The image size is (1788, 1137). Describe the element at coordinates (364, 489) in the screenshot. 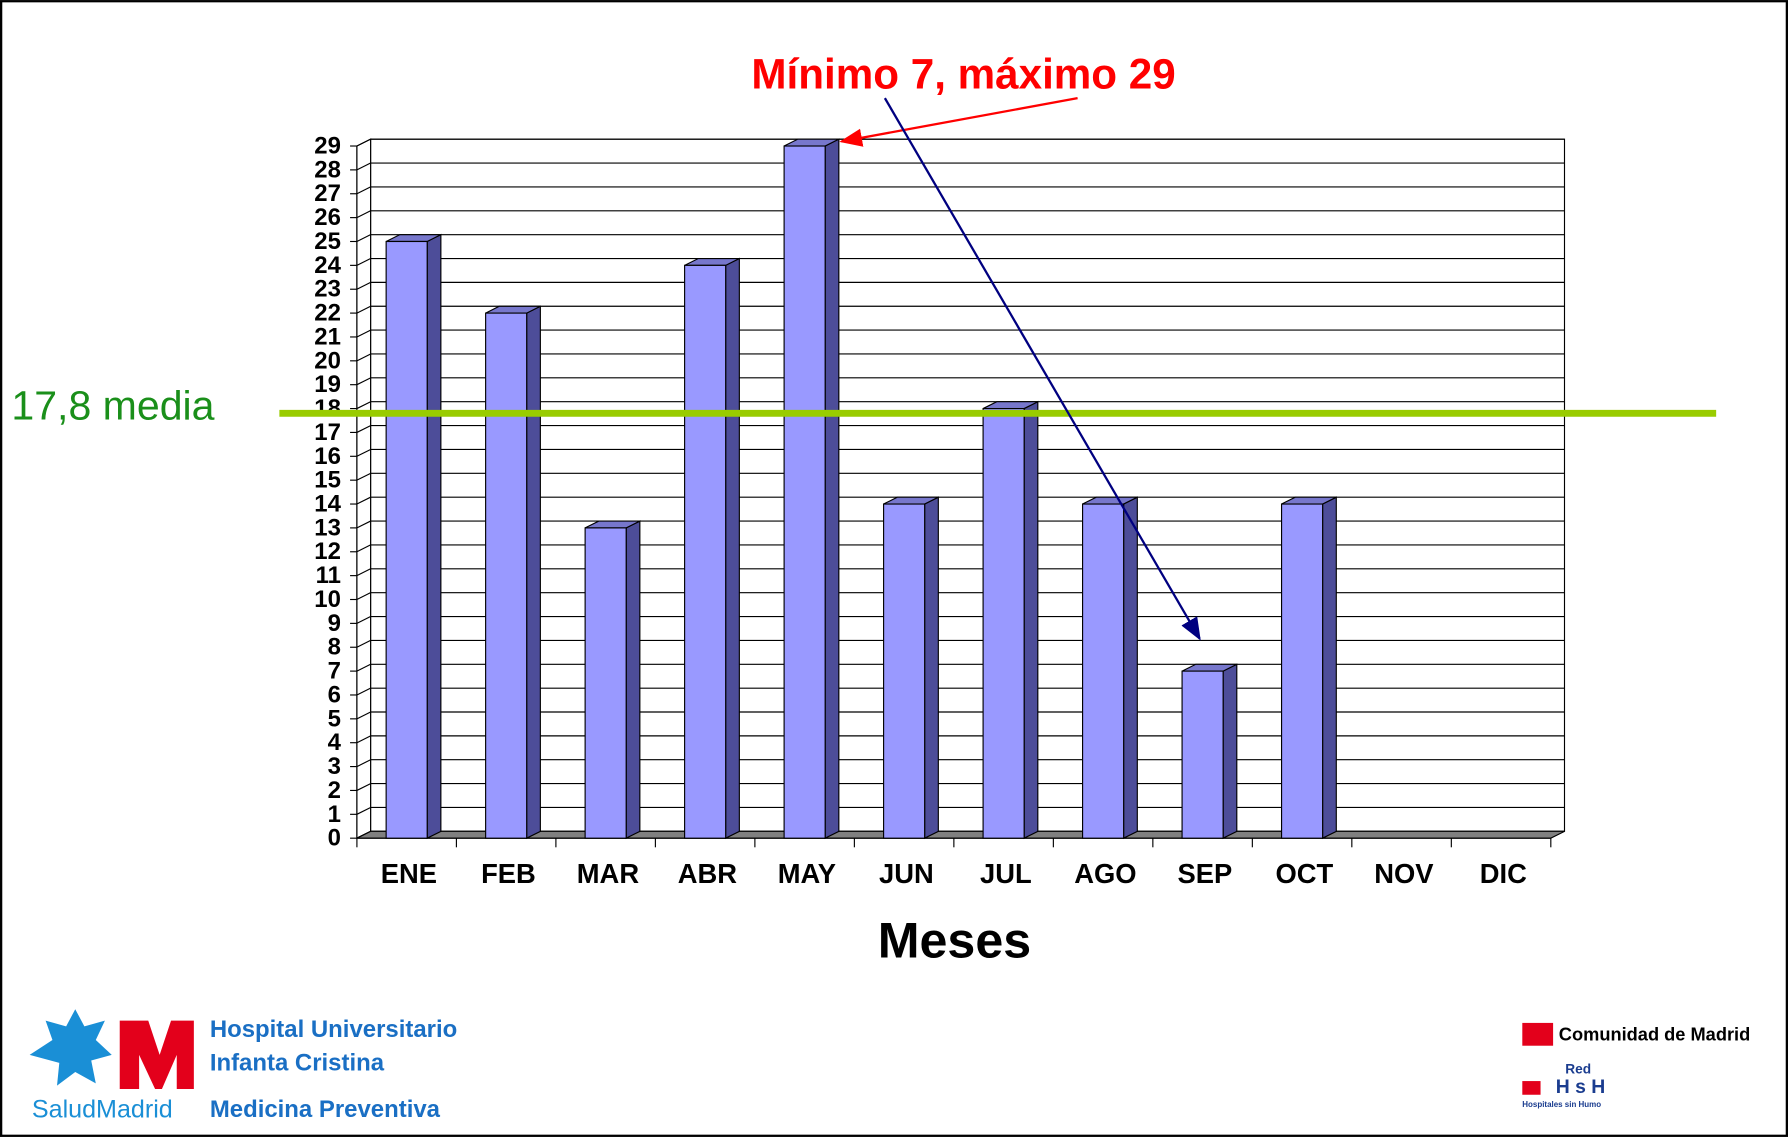

I see `left-wall` at that location.